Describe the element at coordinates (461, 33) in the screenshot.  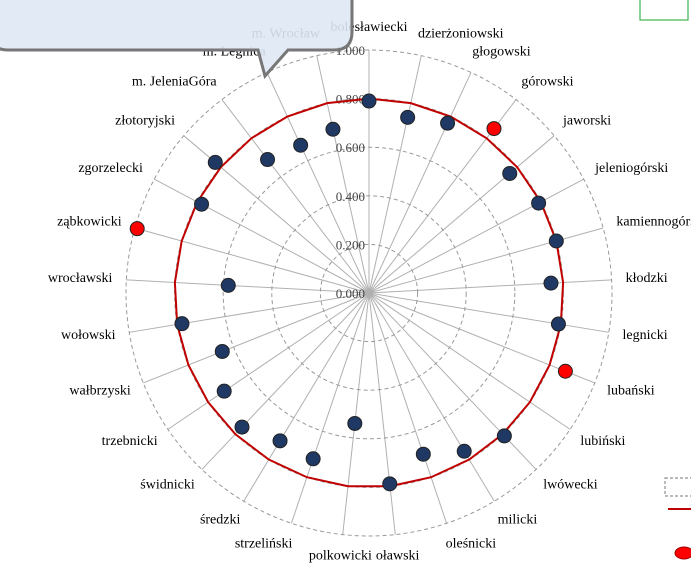
I see `category-label: dzierżoniowski` at that location.